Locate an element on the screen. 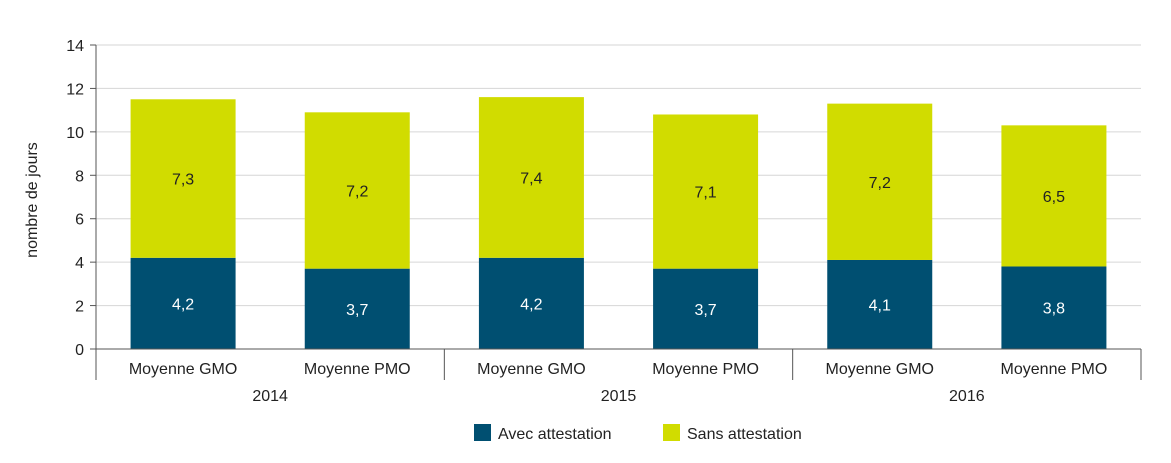 This screenshot has width=1171, height=463. data-label: 7,4 is located at coordinates (531, 178).